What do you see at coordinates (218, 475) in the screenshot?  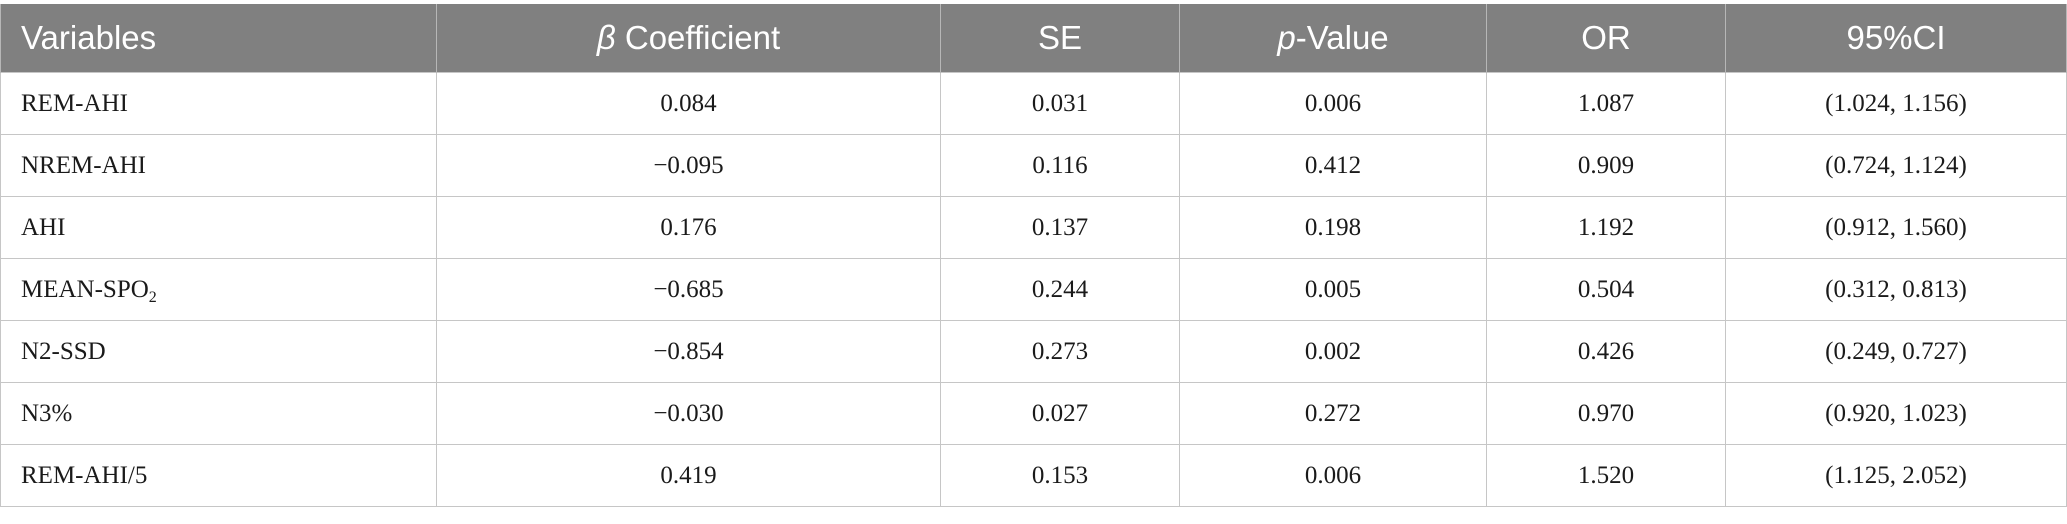 I see `cell-variable: REM-AHI/5` at bounding box center [218, 475].